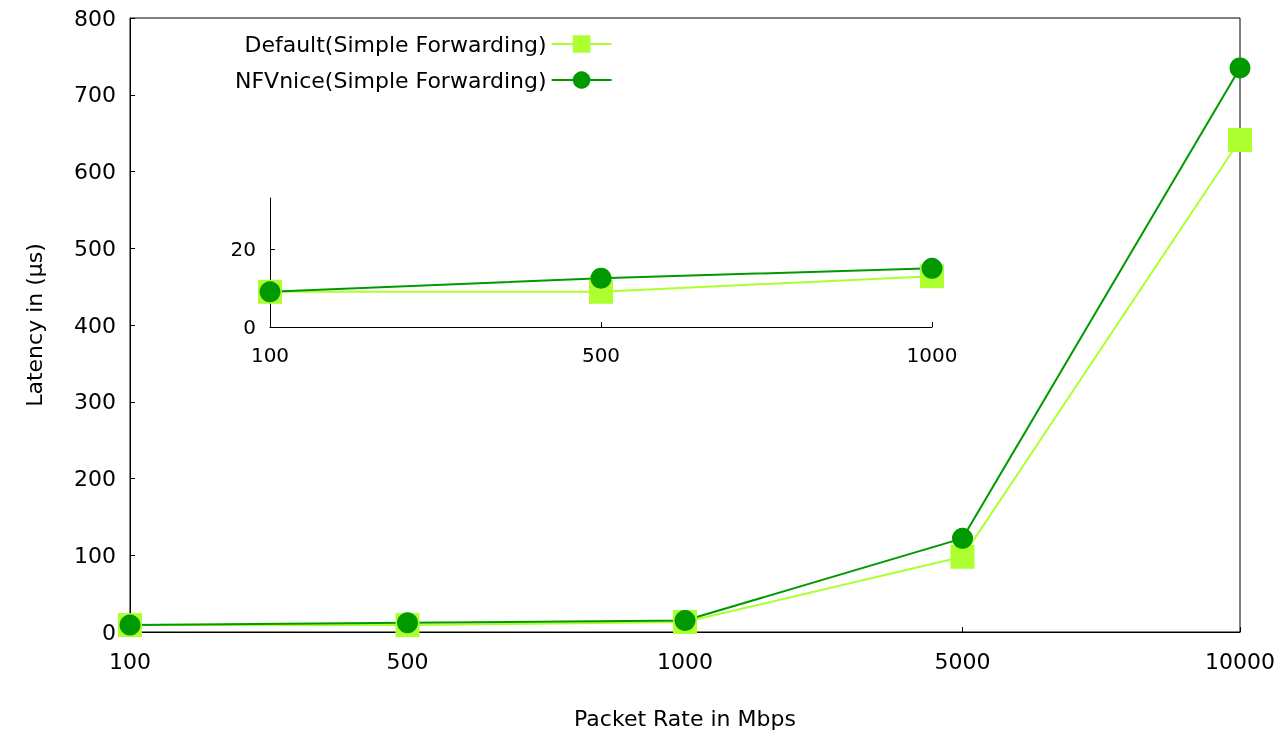  What do you see at coordinates (95, 95) in the screenshot?
I see `y-tick-label: 700` at bounding box center [95, 95].